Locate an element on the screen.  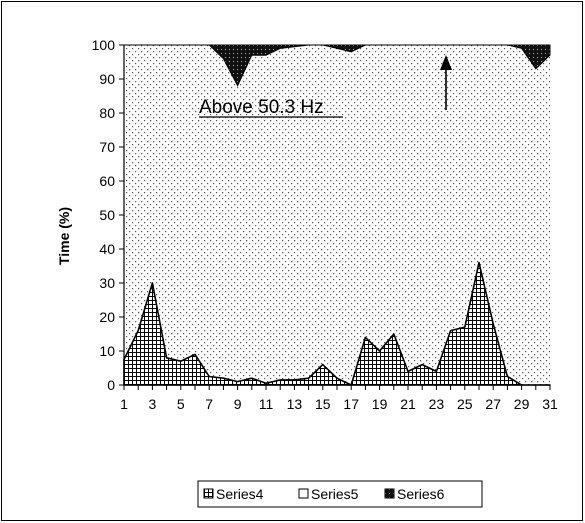
x-tick-label: 19 is located at coordinates (380, 404).